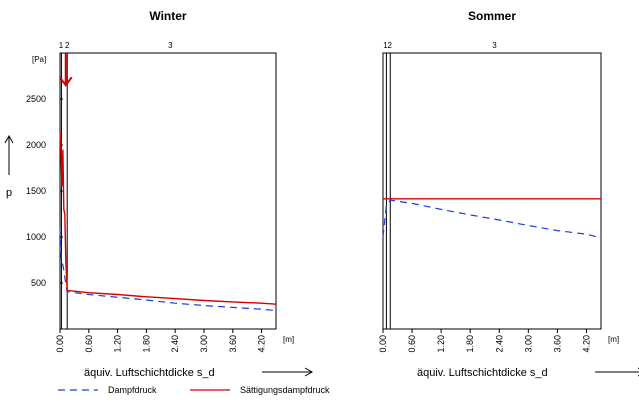  What do you see at coordinates (492, 16) in the screenshot?
I see `sommer-title: Sommer` at bounding box center [492, 16].